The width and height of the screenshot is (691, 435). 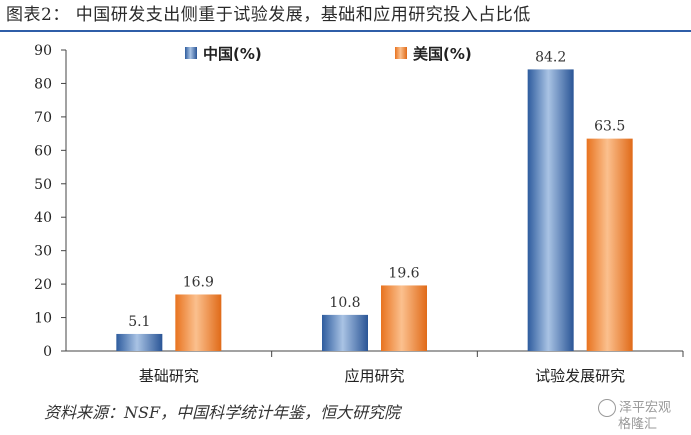 What do you see at coordinates (580, 376) in the screenshot?
I see `x-category-label: 试验发展研究` at bounding box center [580, 376].